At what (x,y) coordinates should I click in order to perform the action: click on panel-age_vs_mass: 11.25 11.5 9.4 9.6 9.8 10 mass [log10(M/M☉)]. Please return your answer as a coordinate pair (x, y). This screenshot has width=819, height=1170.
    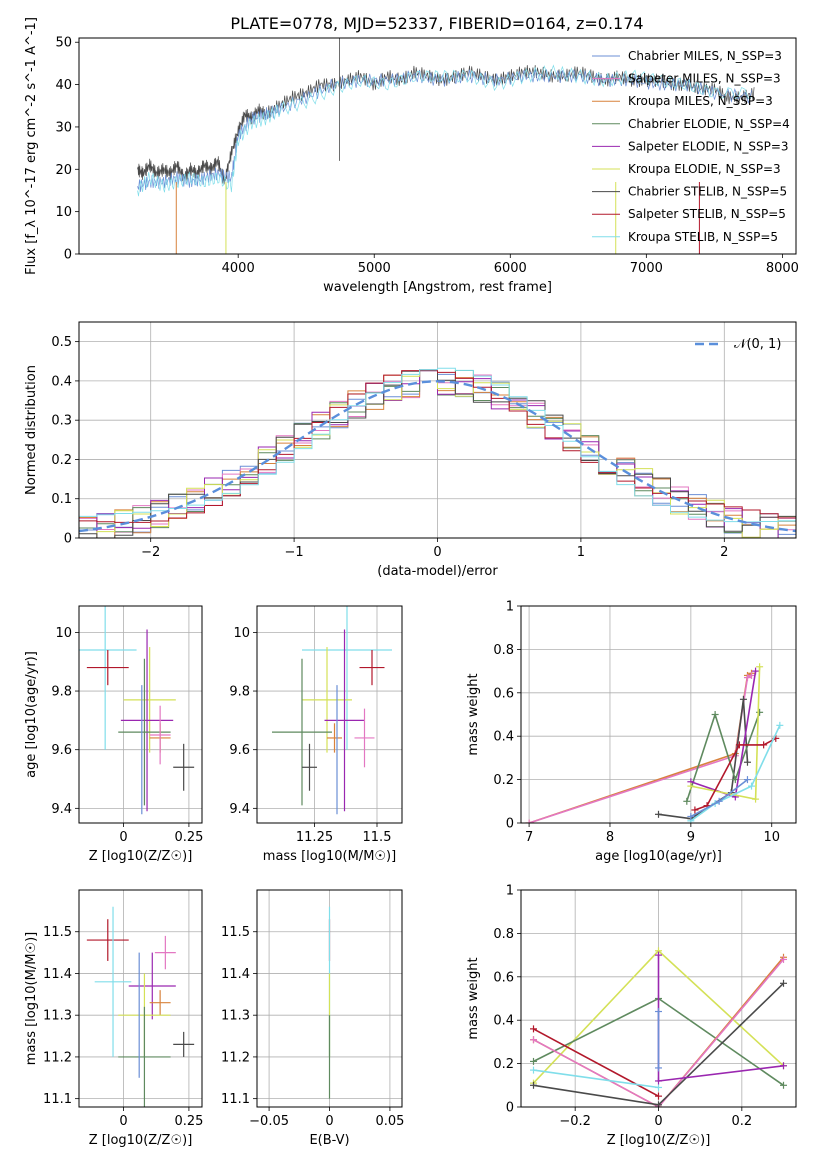
    Looking at the image, I should click on (316, 734).